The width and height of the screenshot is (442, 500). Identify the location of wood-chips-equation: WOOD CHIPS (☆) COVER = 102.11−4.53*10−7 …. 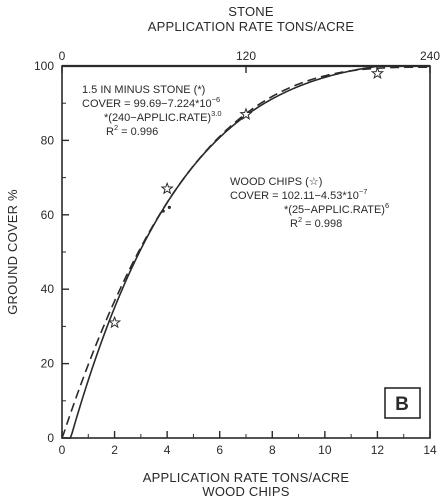
(309, 203).